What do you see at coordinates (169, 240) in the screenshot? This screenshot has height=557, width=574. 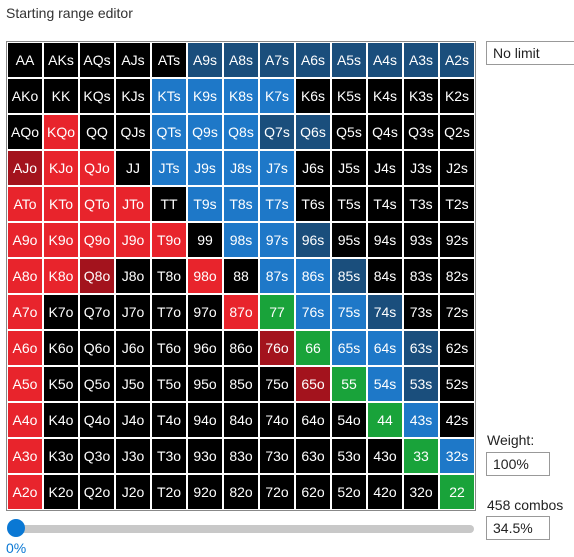 I see `hand-cell: T9o` at bounding box center [169, 240].